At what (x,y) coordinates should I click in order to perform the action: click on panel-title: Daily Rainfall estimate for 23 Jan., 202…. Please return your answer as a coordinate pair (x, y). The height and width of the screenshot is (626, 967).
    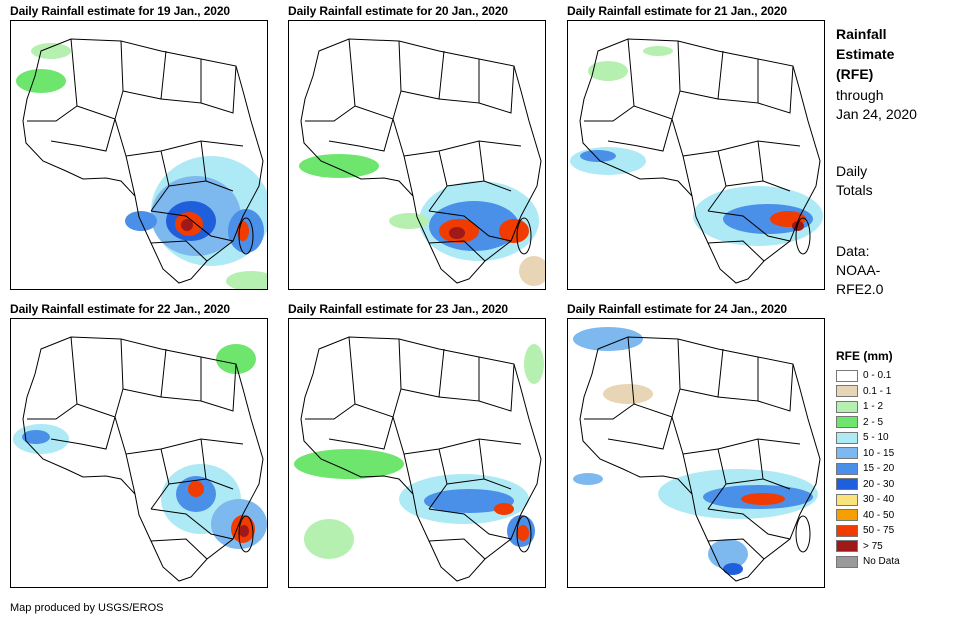
    Looking at the image, I should click on (398, 309).